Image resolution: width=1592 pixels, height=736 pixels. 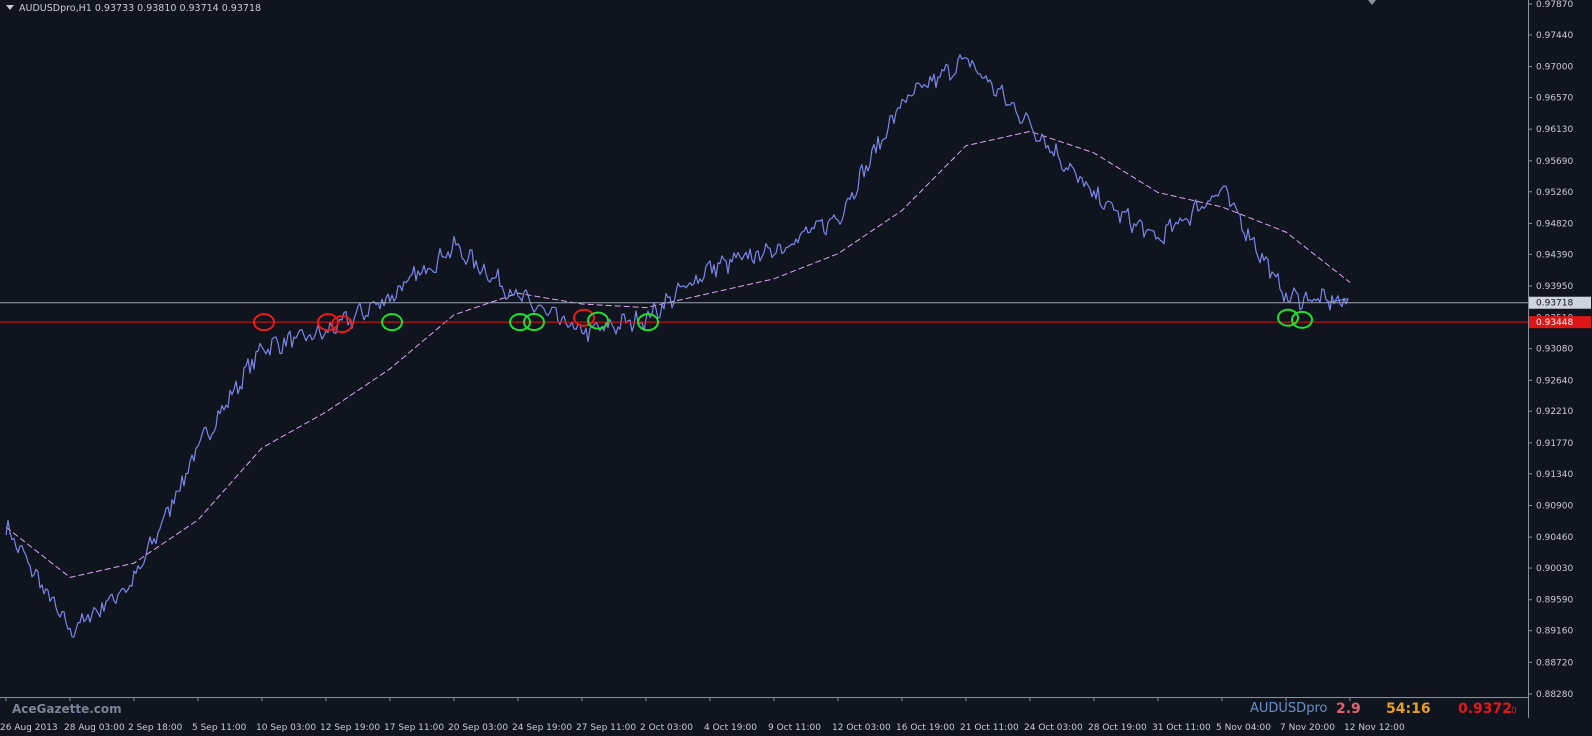 What do you see at coordinates (1181, 728) in the screenshot?
I see `time-tick-label: 31 Oct 11:00` at bounding box center [1181, 728].